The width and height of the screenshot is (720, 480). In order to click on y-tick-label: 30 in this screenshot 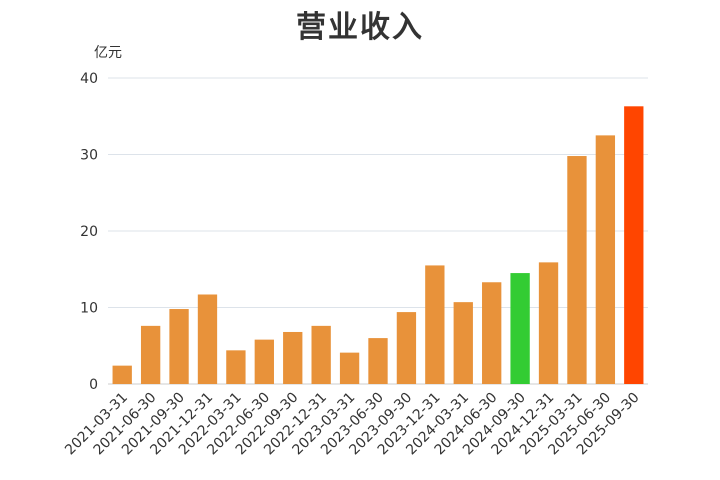, I will do `click(89, 156)`.